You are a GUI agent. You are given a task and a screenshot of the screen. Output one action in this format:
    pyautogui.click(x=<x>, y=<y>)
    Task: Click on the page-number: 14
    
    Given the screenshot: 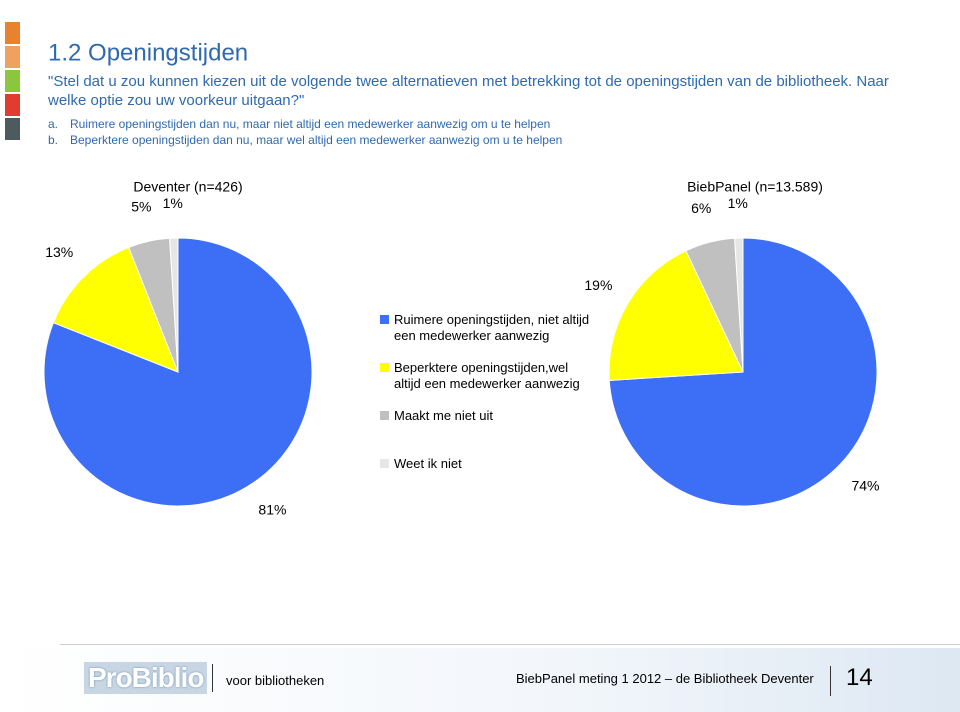 What is the action you would take?
    pyautogui.click(x=859, y=677)
    